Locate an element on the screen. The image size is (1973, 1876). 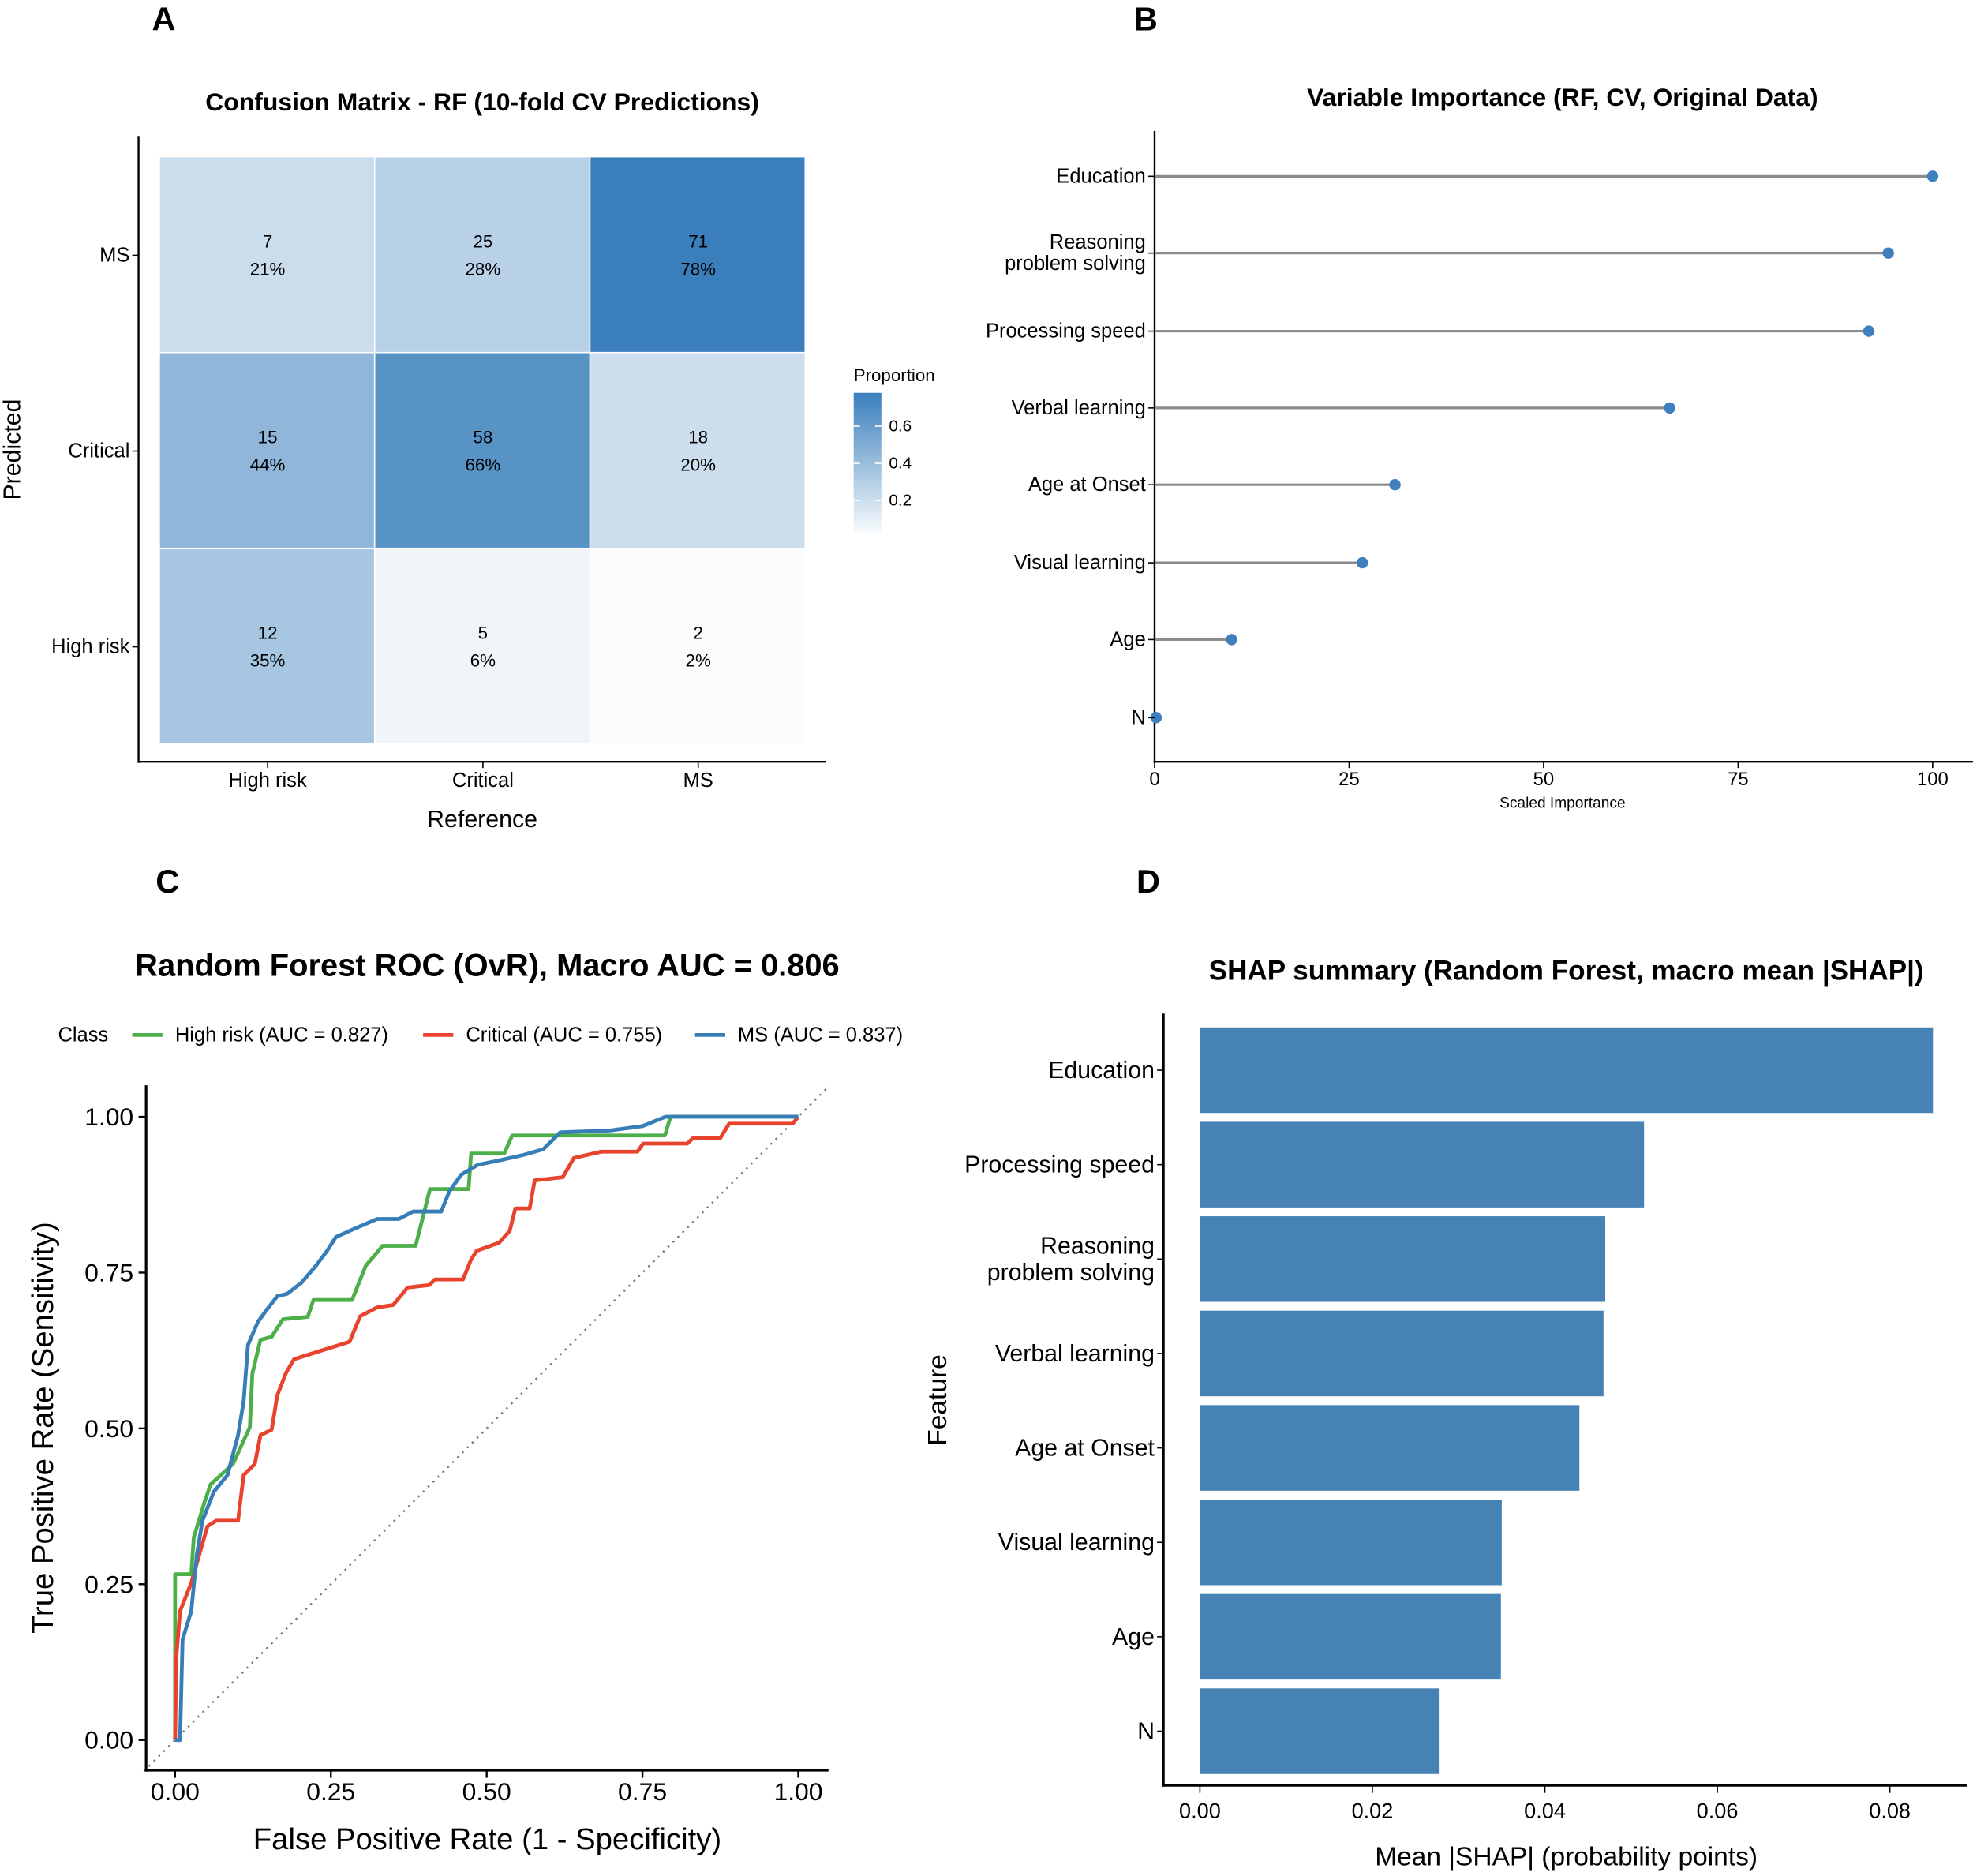
cell-percent-label: 21% is located at coordinates (268, 269).